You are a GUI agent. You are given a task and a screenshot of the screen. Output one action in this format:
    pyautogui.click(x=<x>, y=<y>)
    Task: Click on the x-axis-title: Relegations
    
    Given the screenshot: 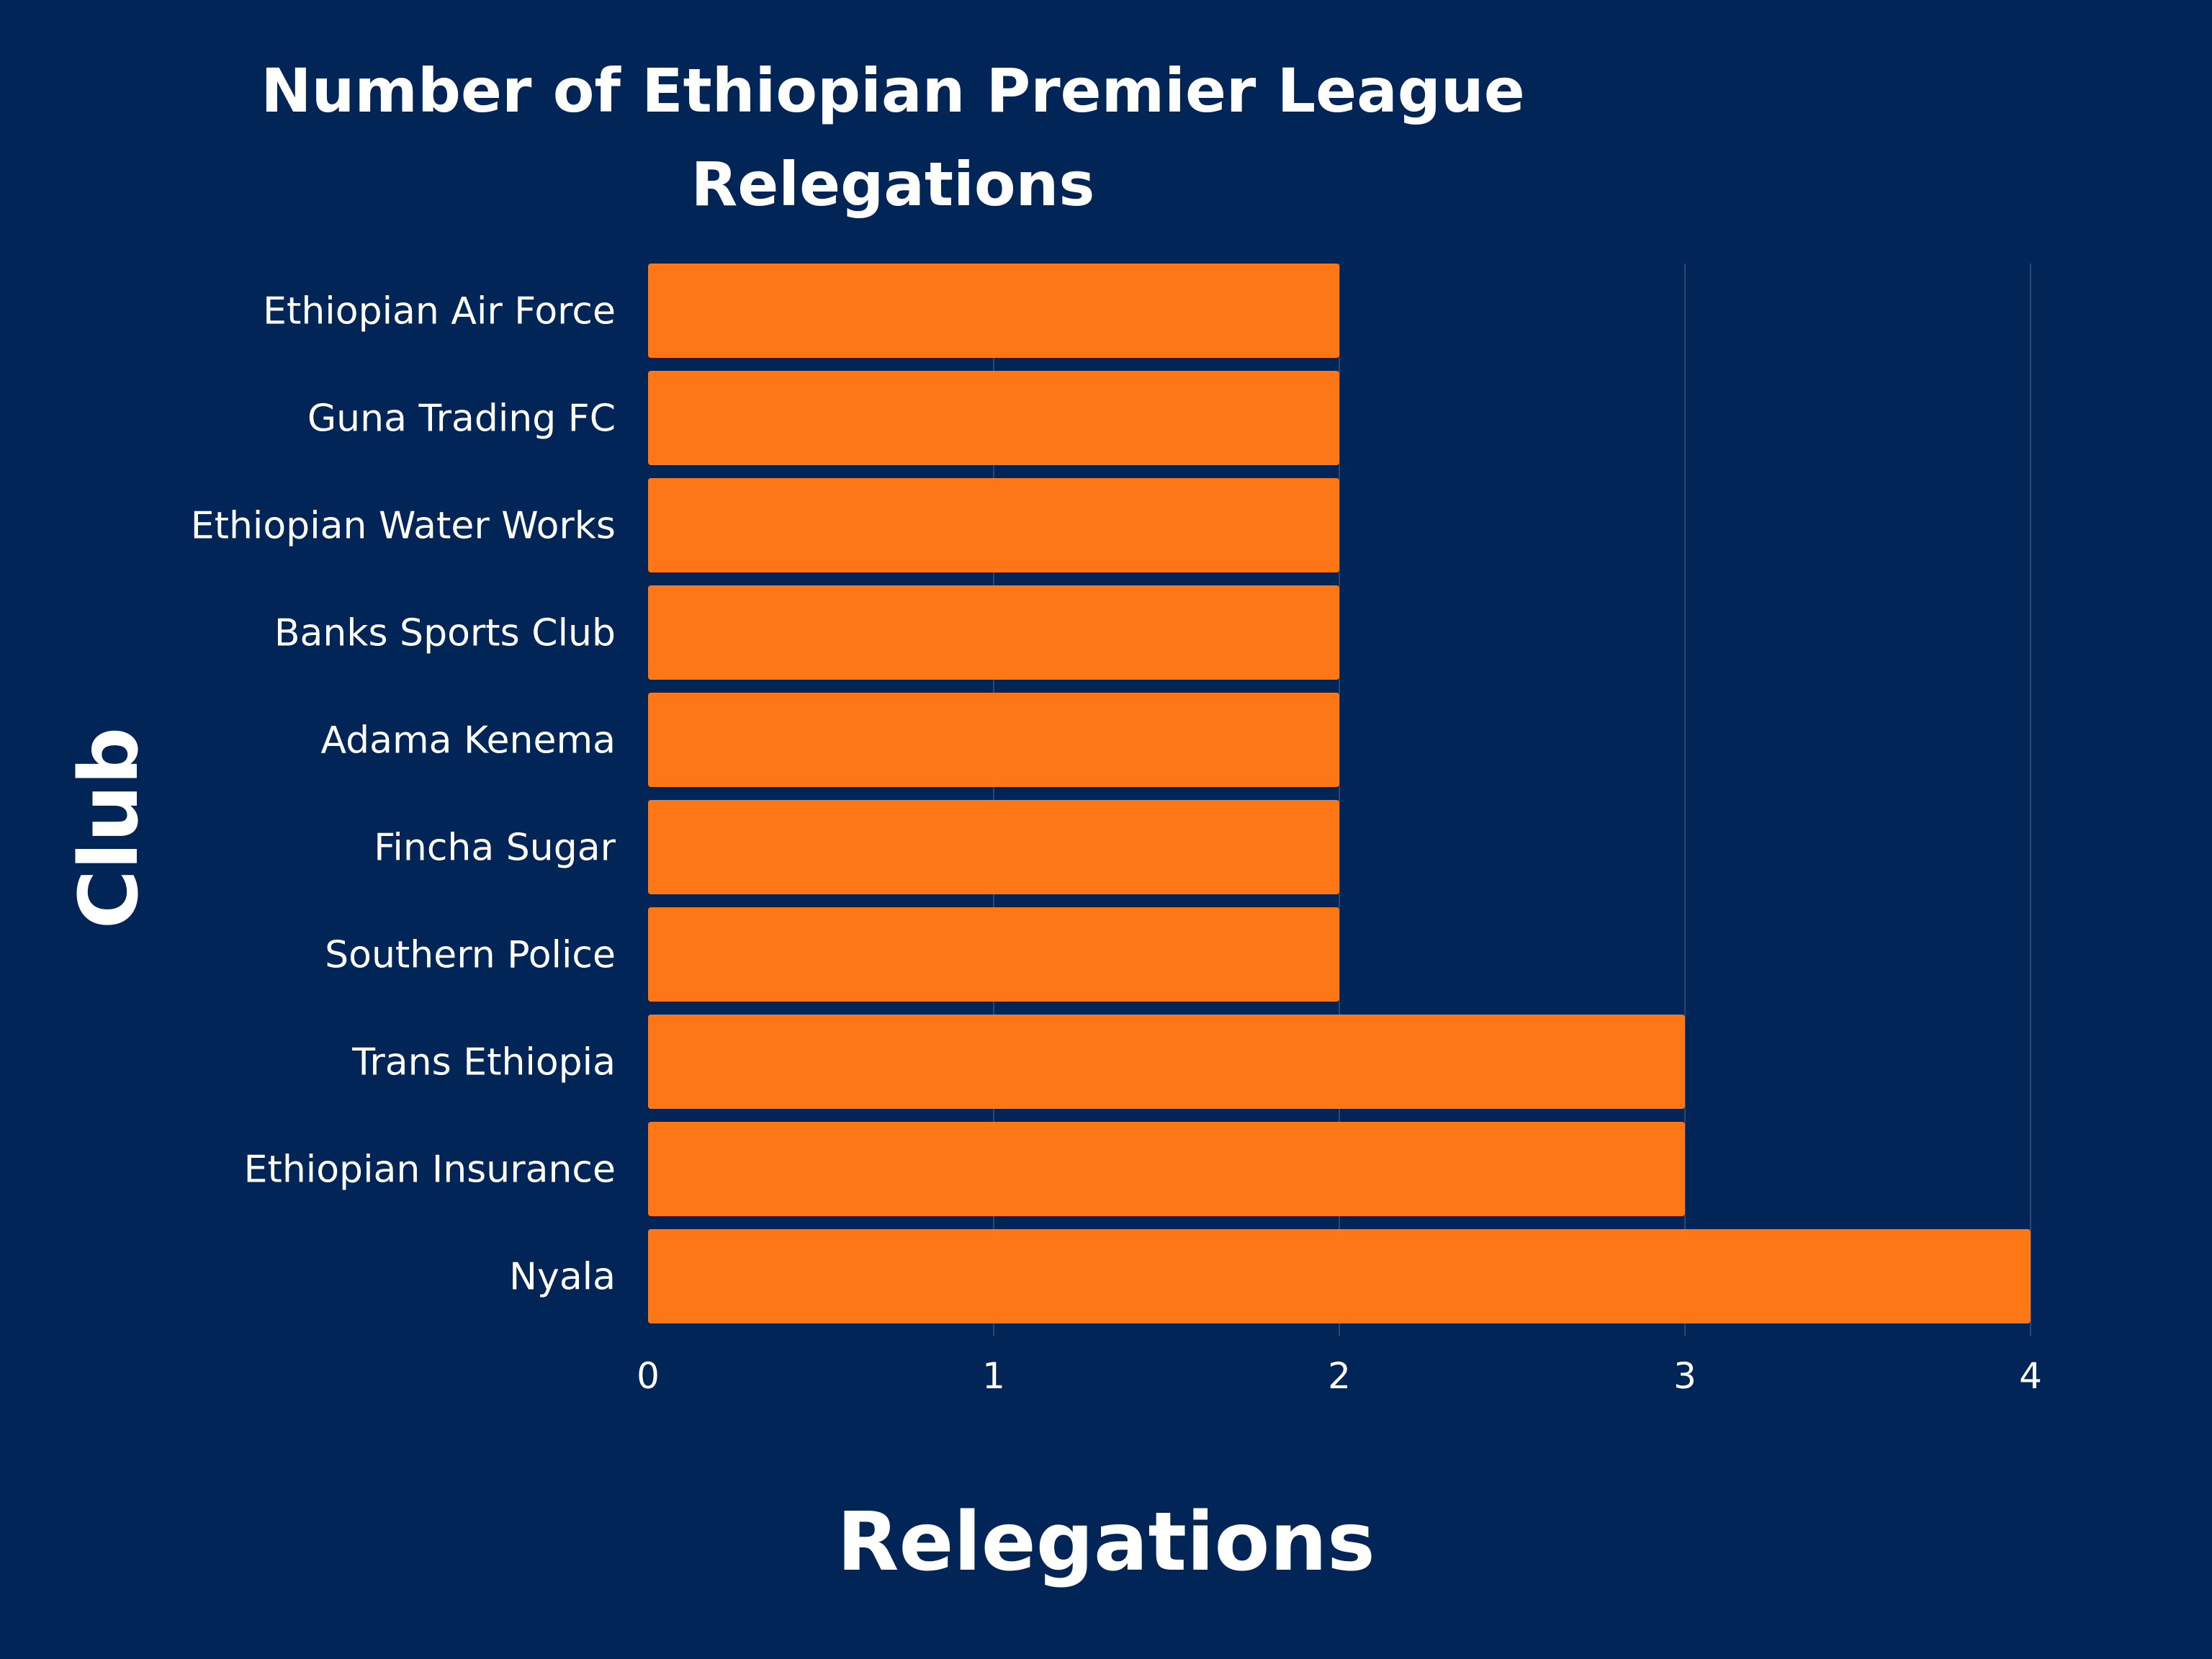 What is the action you would take?
    pyautogui.click(x=1106, y=1543)
    